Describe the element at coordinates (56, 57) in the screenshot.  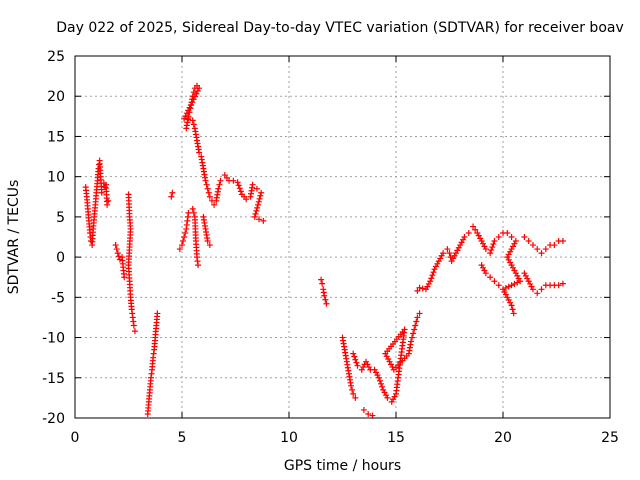
I see `y-tick-label: 25` at that location.